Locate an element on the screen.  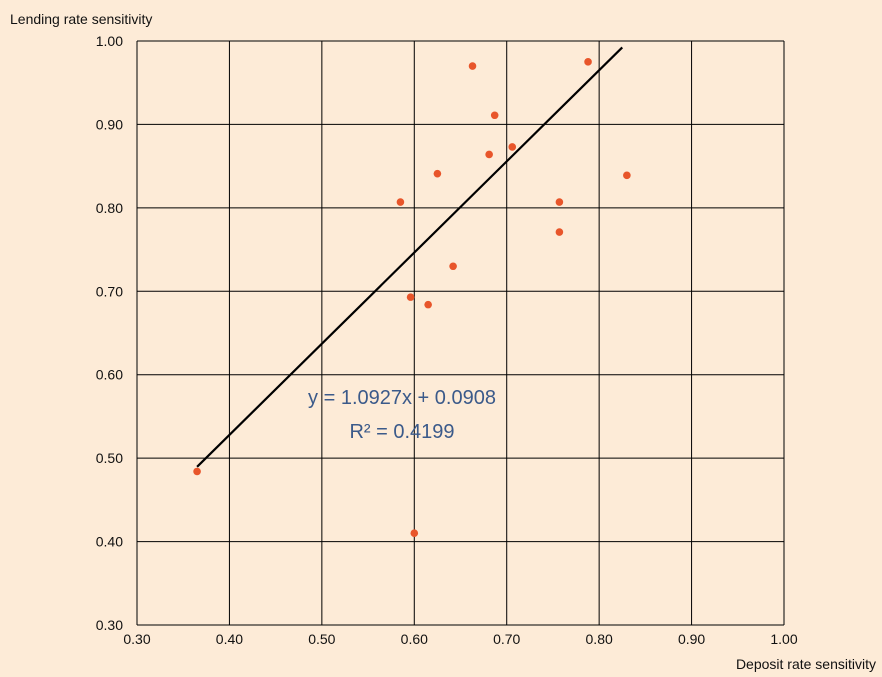
x-axis-label: Deposit rate sensitivity is located at coordinates (806, 664).